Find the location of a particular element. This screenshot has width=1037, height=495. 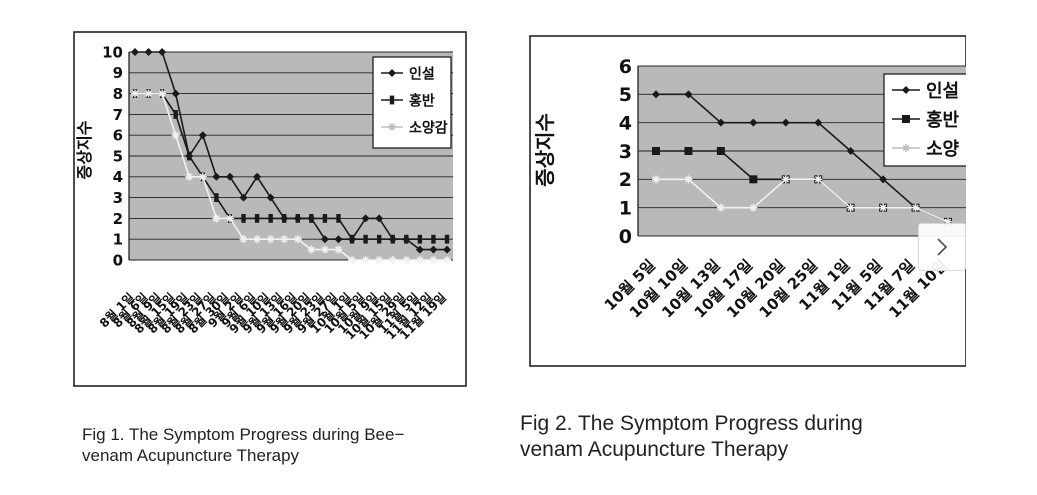

legend-box is located at coordinates (412, 102).